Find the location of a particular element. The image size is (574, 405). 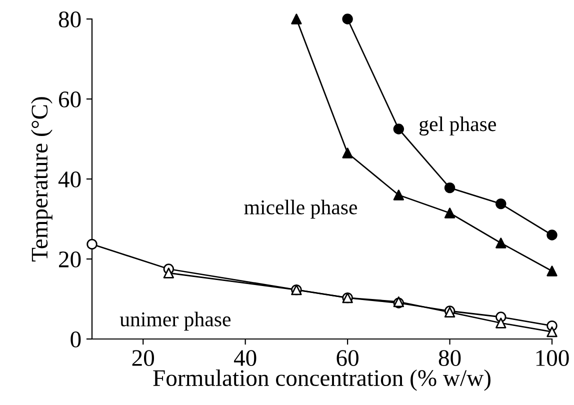

y-tick-label: 80 is located at coordinates (69, 19).